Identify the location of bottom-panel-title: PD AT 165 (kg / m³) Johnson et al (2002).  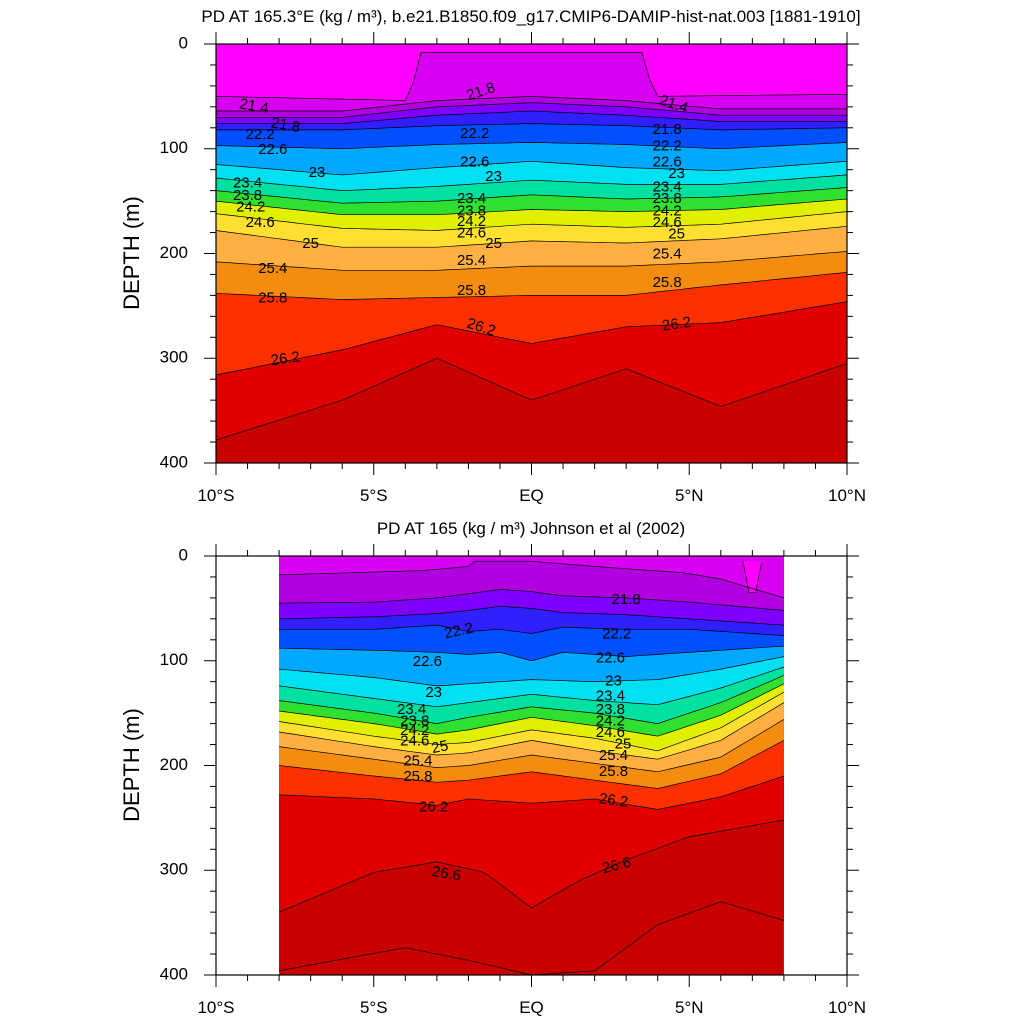
(531, 528).